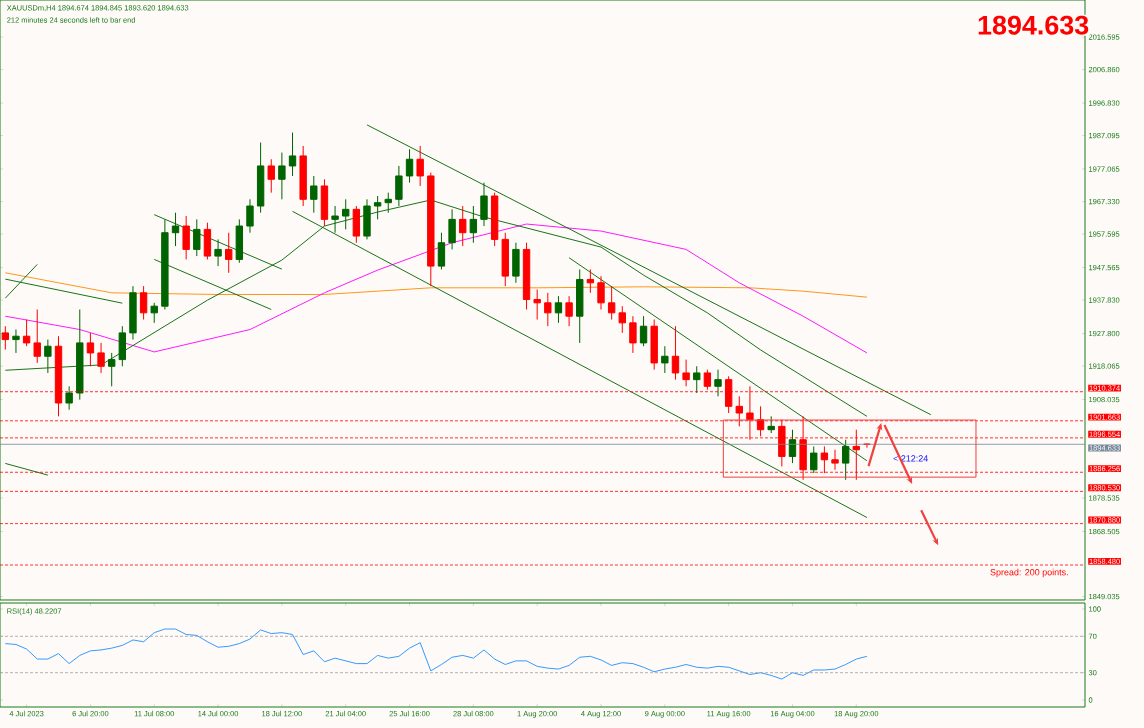 Image resolution: width=1144 pixels, height=728 pixels. Describe the element at coordinates (1029, 573) in the screenshot. I see `annotation: Spread: 200 points.` at that location.